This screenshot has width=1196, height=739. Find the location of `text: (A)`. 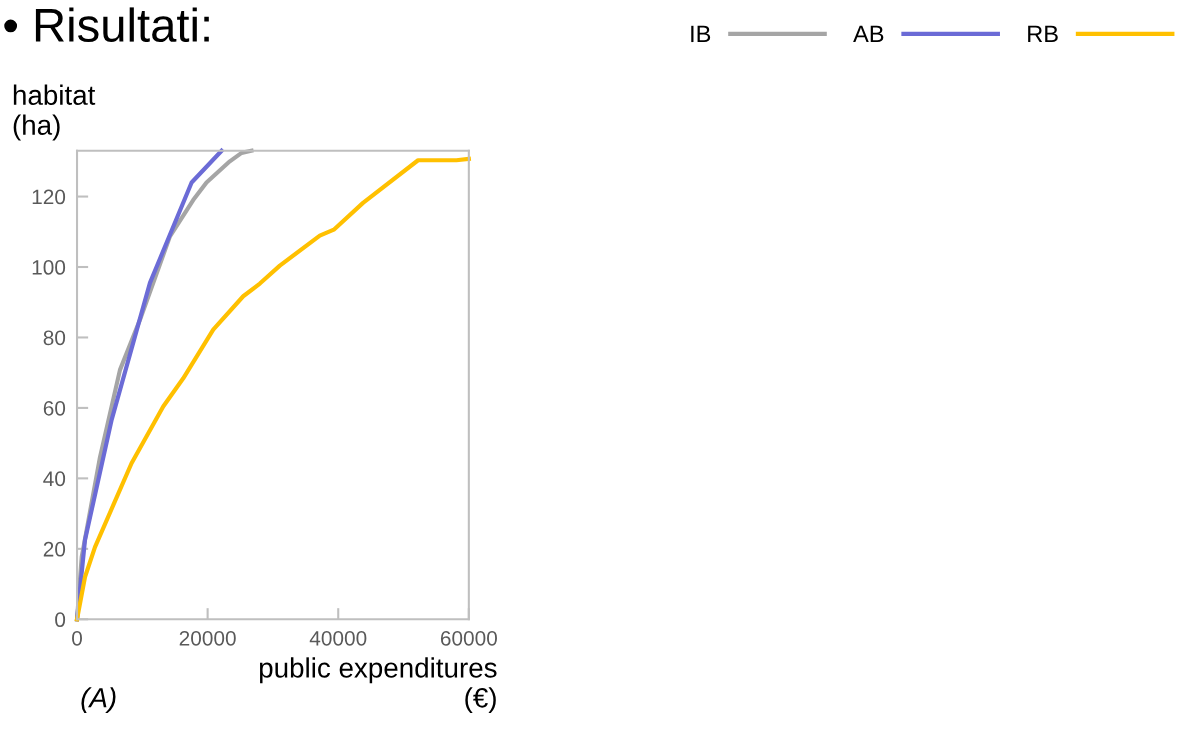

text: (A) is located at coordinates (98, 700).